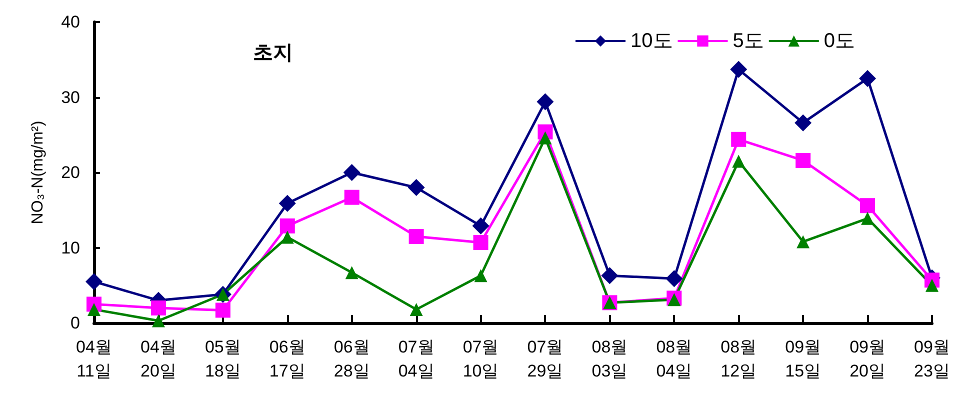  I want to click on y-tick-label: 20, so click(70, 172).